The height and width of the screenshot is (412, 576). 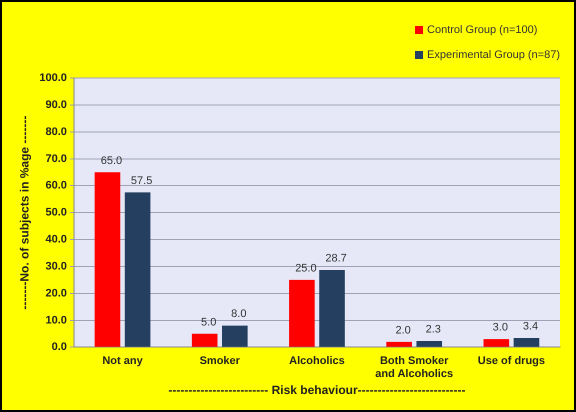 What do you see at coordinates (25, 213) in the screenshot?
I see `y-axis-title: -------No. of subjects in %age -------` at bounding box center [25, 213].